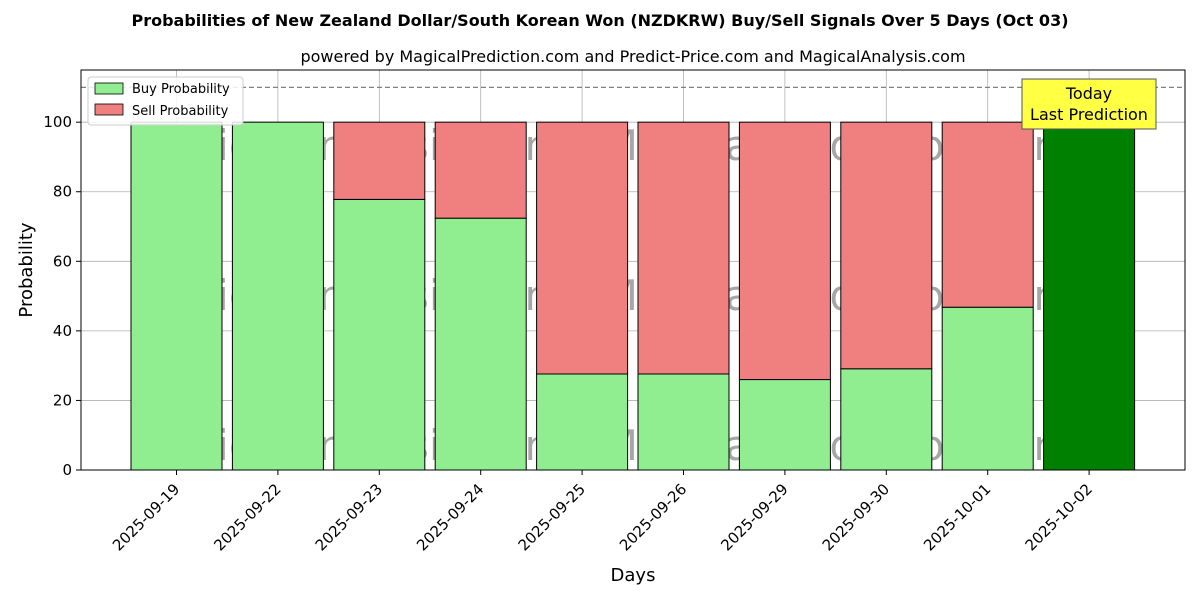 The height and width of the screenshot is (600, 1200). Describe the element at coordinates (1088, 93) in the screenshot. I see `annotation-line1: Today` at that location.